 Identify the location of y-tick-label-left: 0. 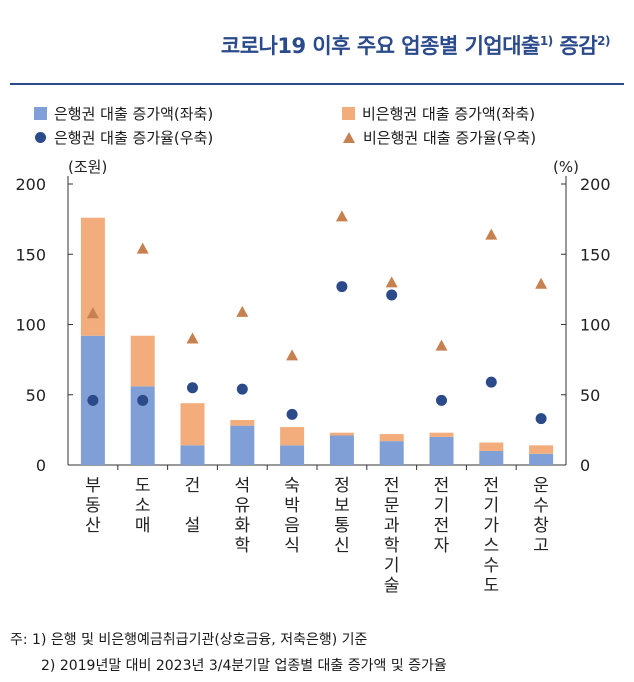
(41, 465).